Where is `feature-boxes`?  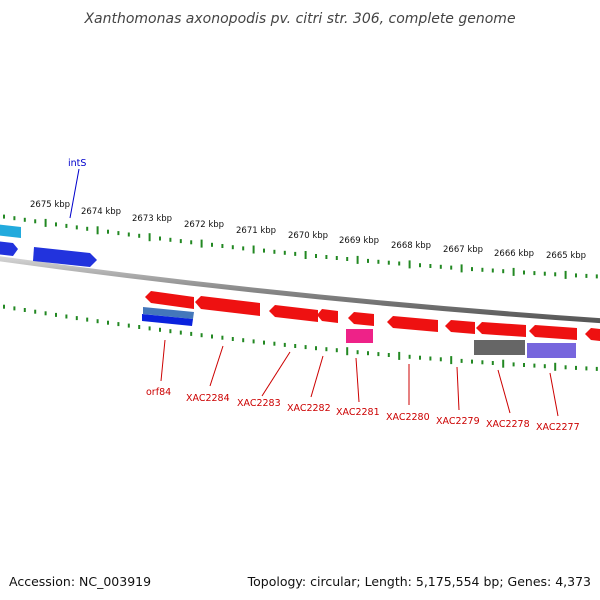 feature-boxes is located at coordinates (359, 332).